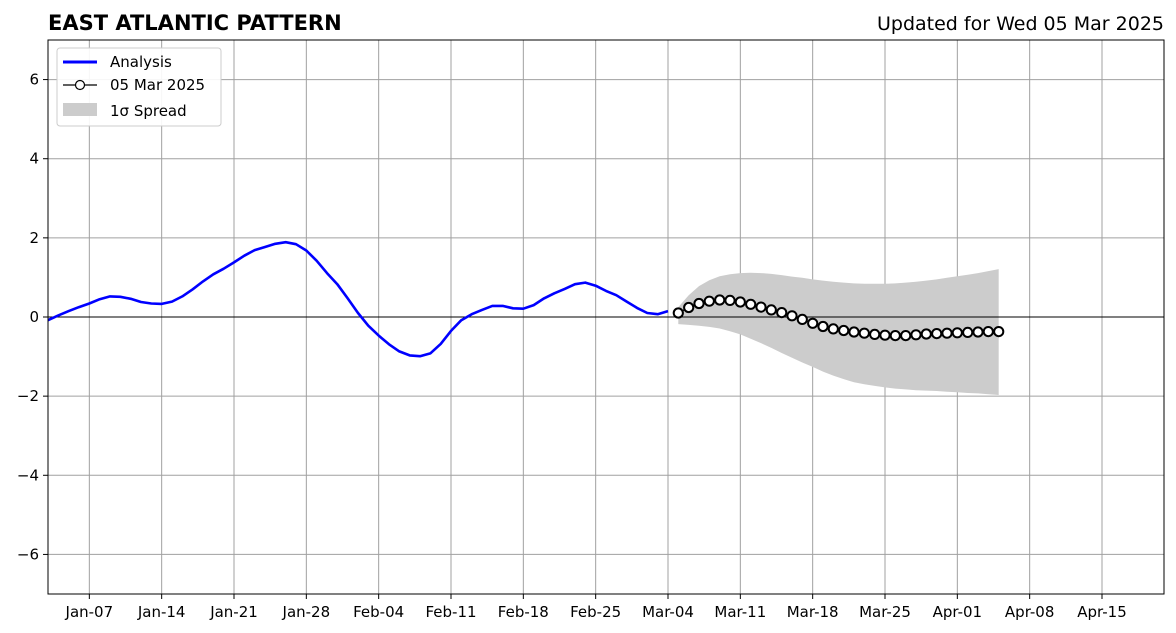  I want to click on chart-subtitle: Updated for Wed 05 Mar 2025, so click(1020, 24).